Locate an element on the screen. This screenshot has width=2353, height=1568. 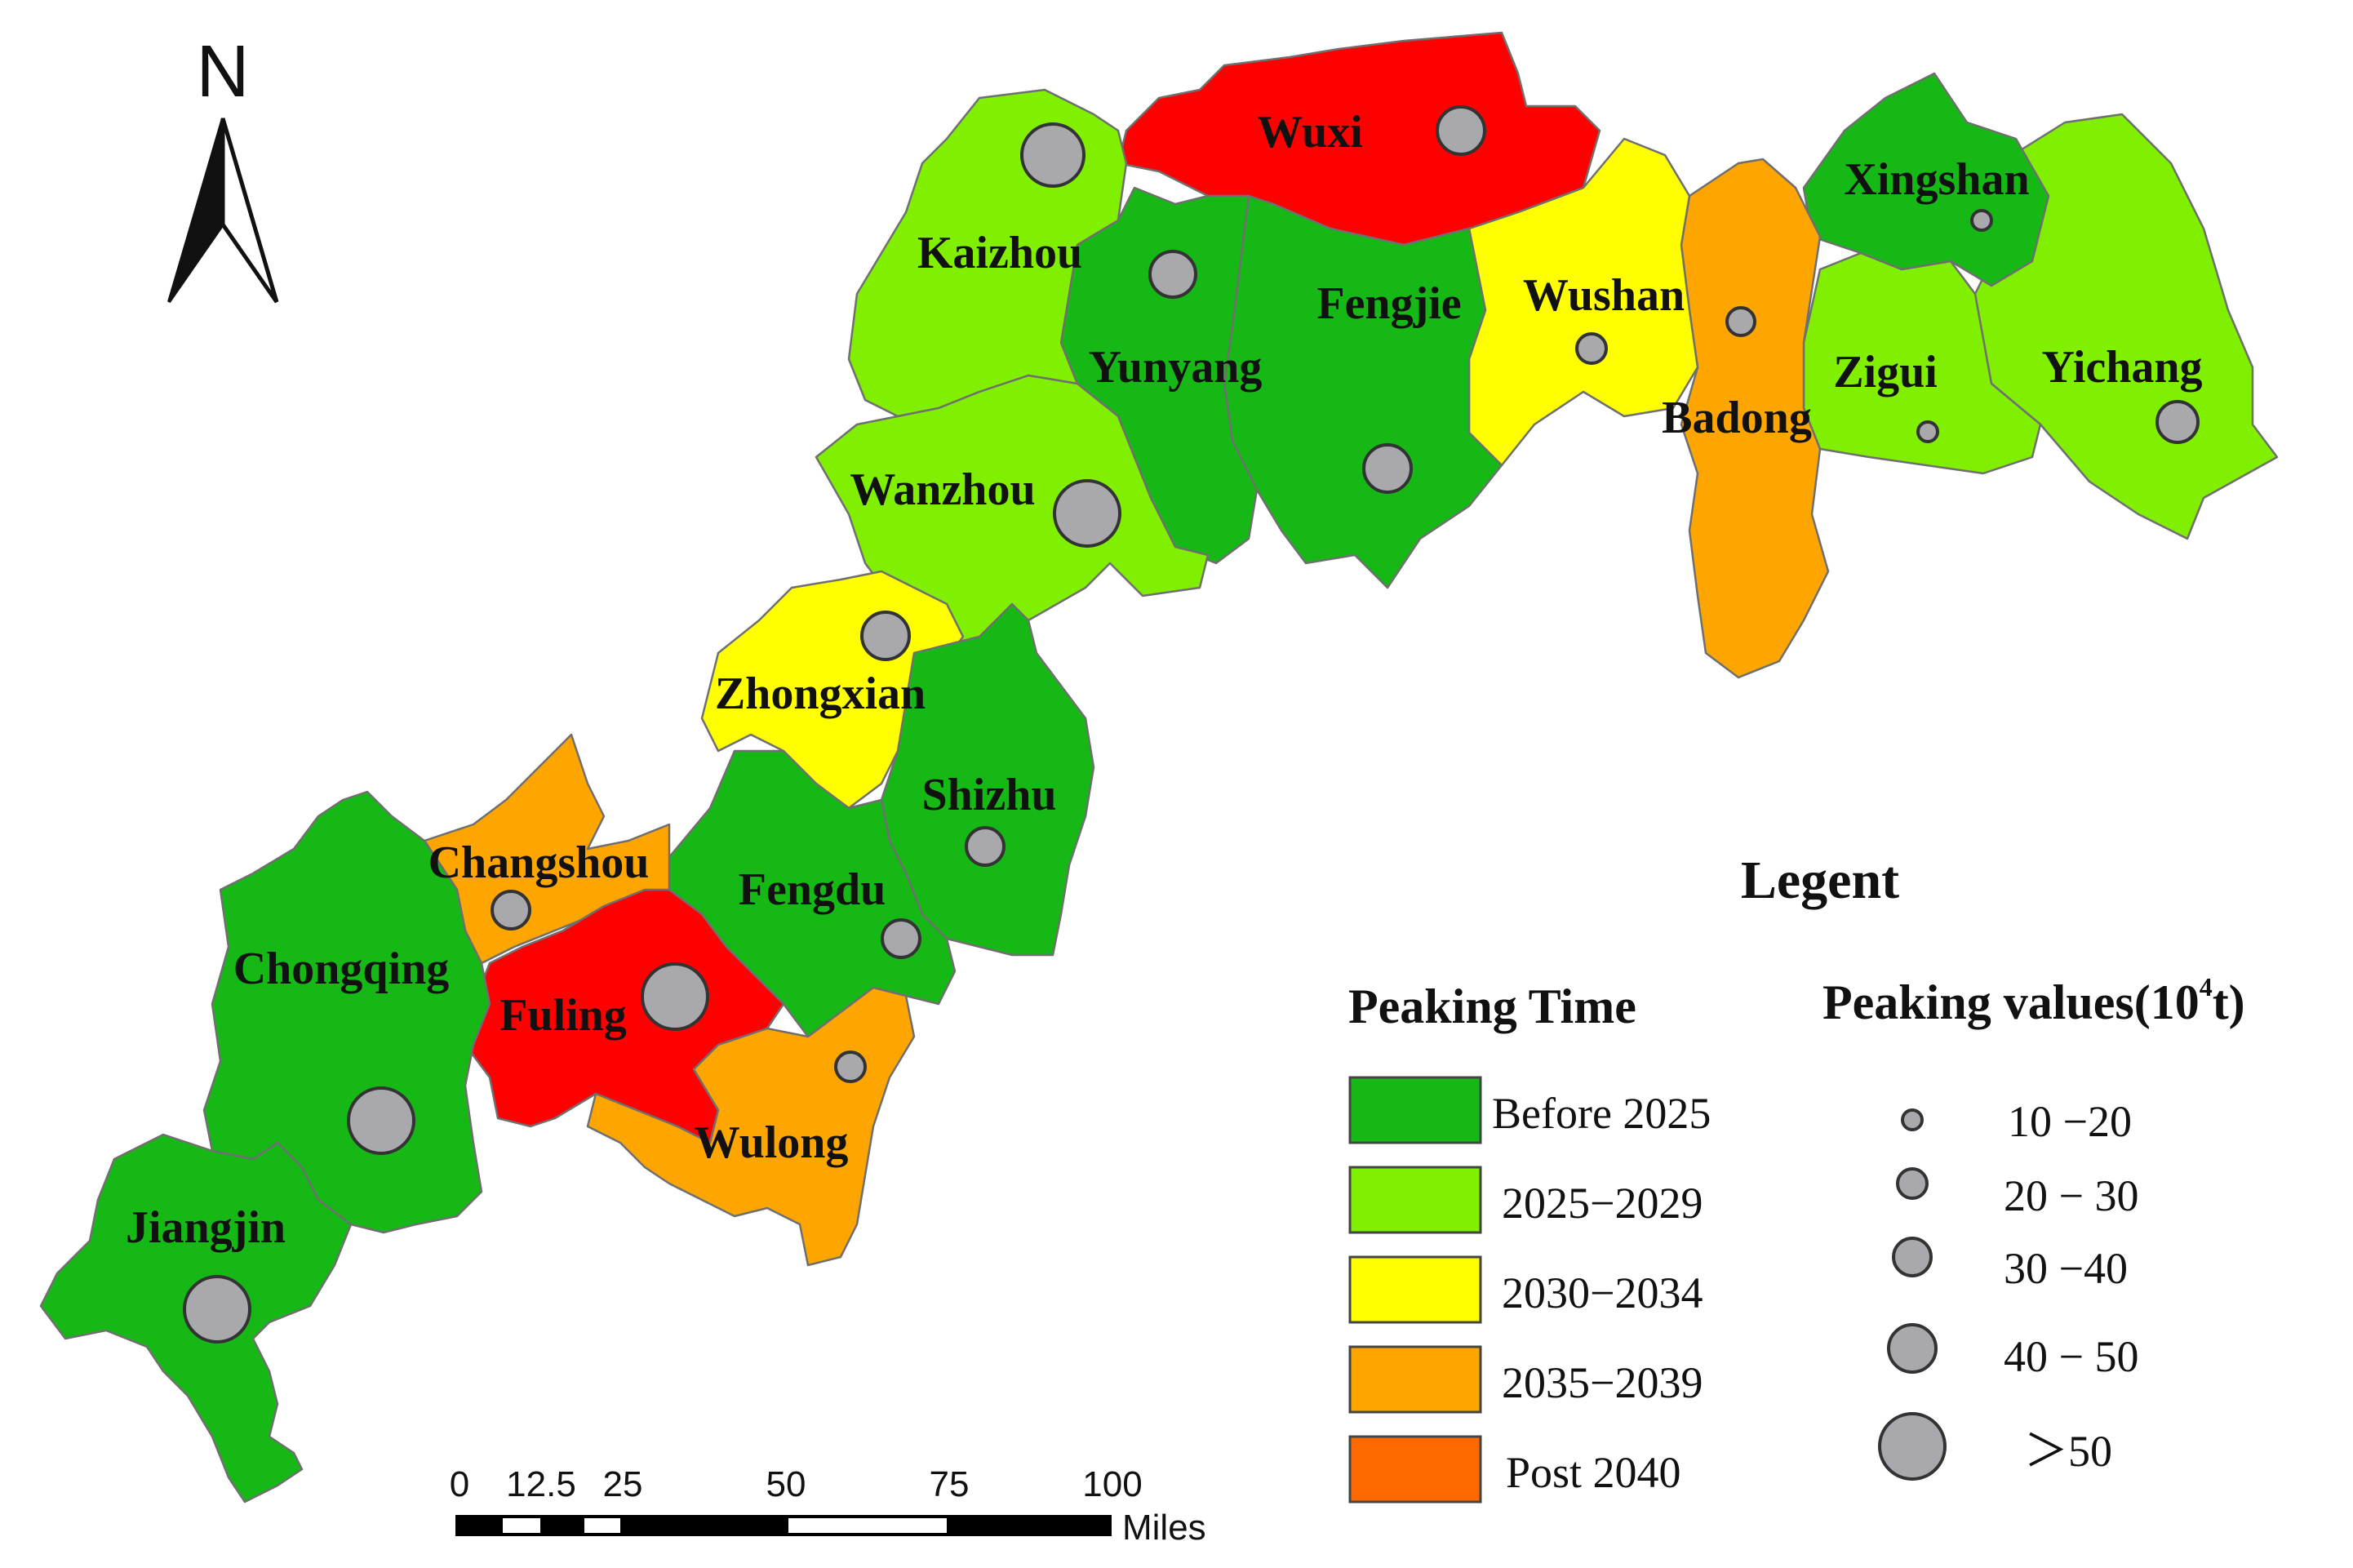
label-changshou: Changshou is located at coordinates (539, 863).